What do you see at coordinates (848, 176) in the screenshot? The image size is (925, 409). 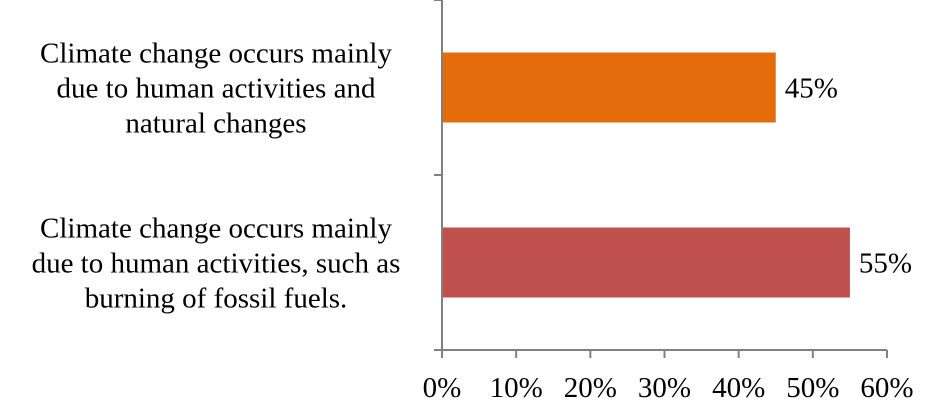 I see `data-labels: 45% 55%` at bounding box center [848, 176].